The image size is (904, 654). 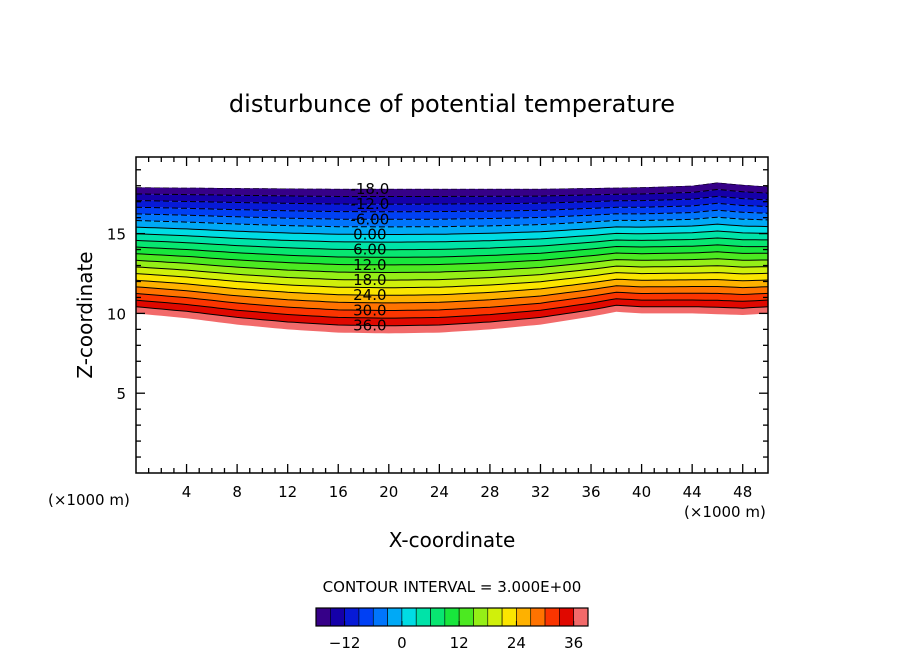 What do you see at coordinates (89, 500) in the screenshot?
I see `x-unit-left: (×1000 m)` at bounding box center [89, 500].